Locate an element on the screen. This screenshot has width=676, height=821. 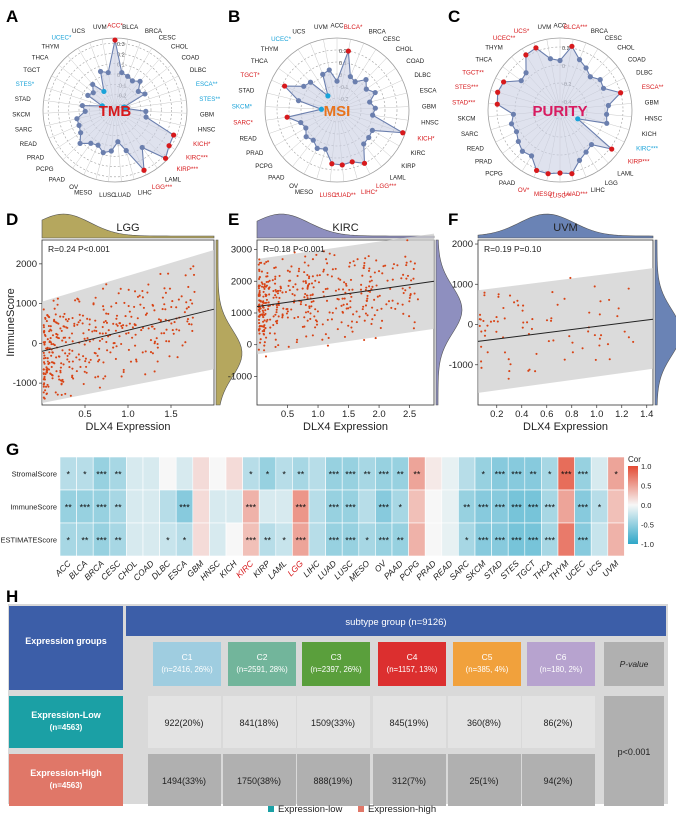
x-tick-label: 1.0 is located at coordinates (596, 414).